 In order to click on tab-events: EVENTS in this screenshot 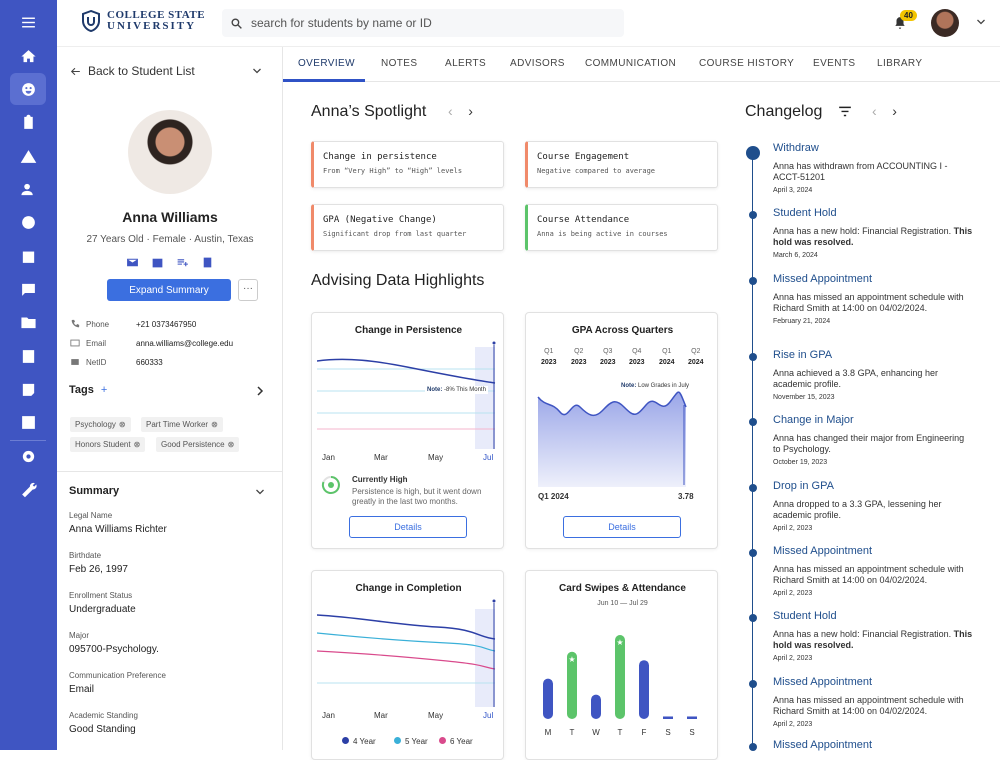, I will do `click(834, 63)`.